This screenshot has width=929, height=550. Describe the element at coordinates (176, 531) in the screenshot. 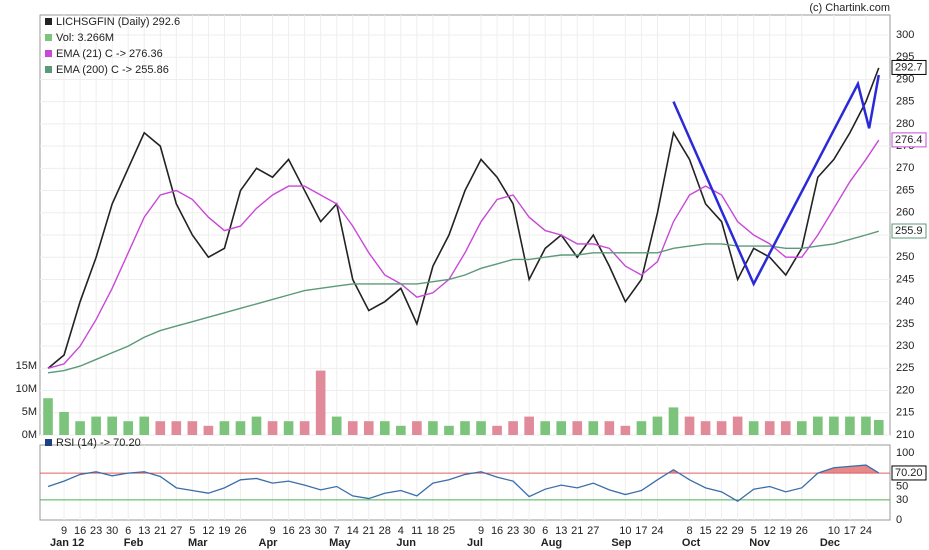

I see `x-tick-label: 27` at that location.